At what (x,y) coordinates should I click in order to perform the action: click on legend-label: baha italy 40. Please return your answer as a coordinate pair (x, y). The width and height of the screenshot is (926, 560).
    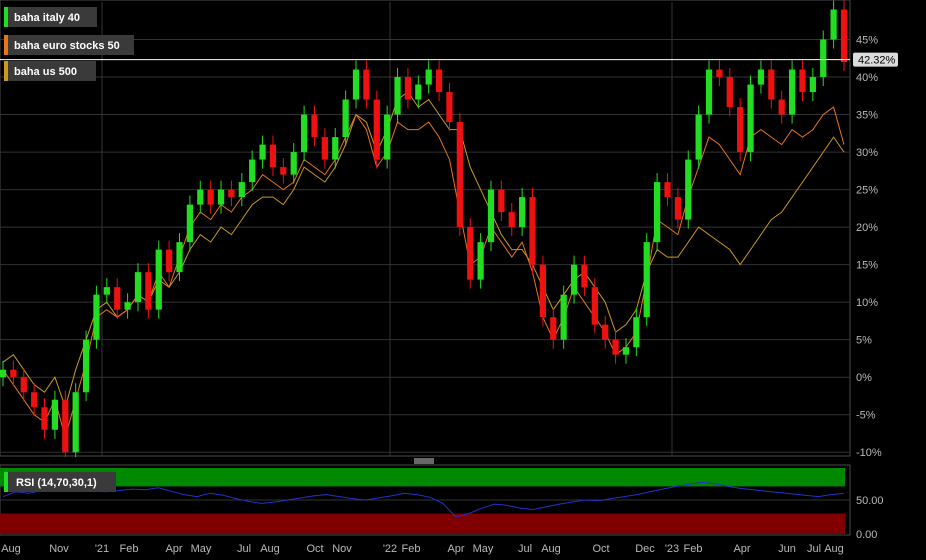
    Looking at the image, I should click on (47, 18).